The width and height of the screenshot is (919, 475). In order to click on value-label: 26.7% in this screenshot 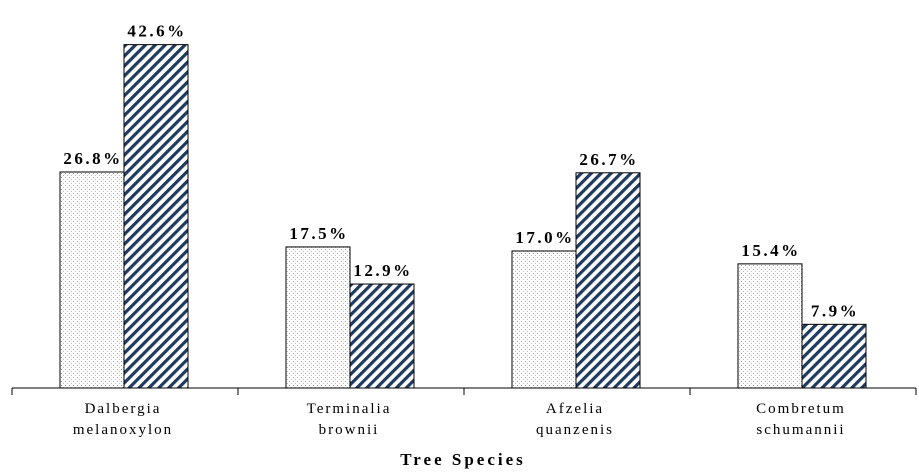, I will do `click(608, 159)`.